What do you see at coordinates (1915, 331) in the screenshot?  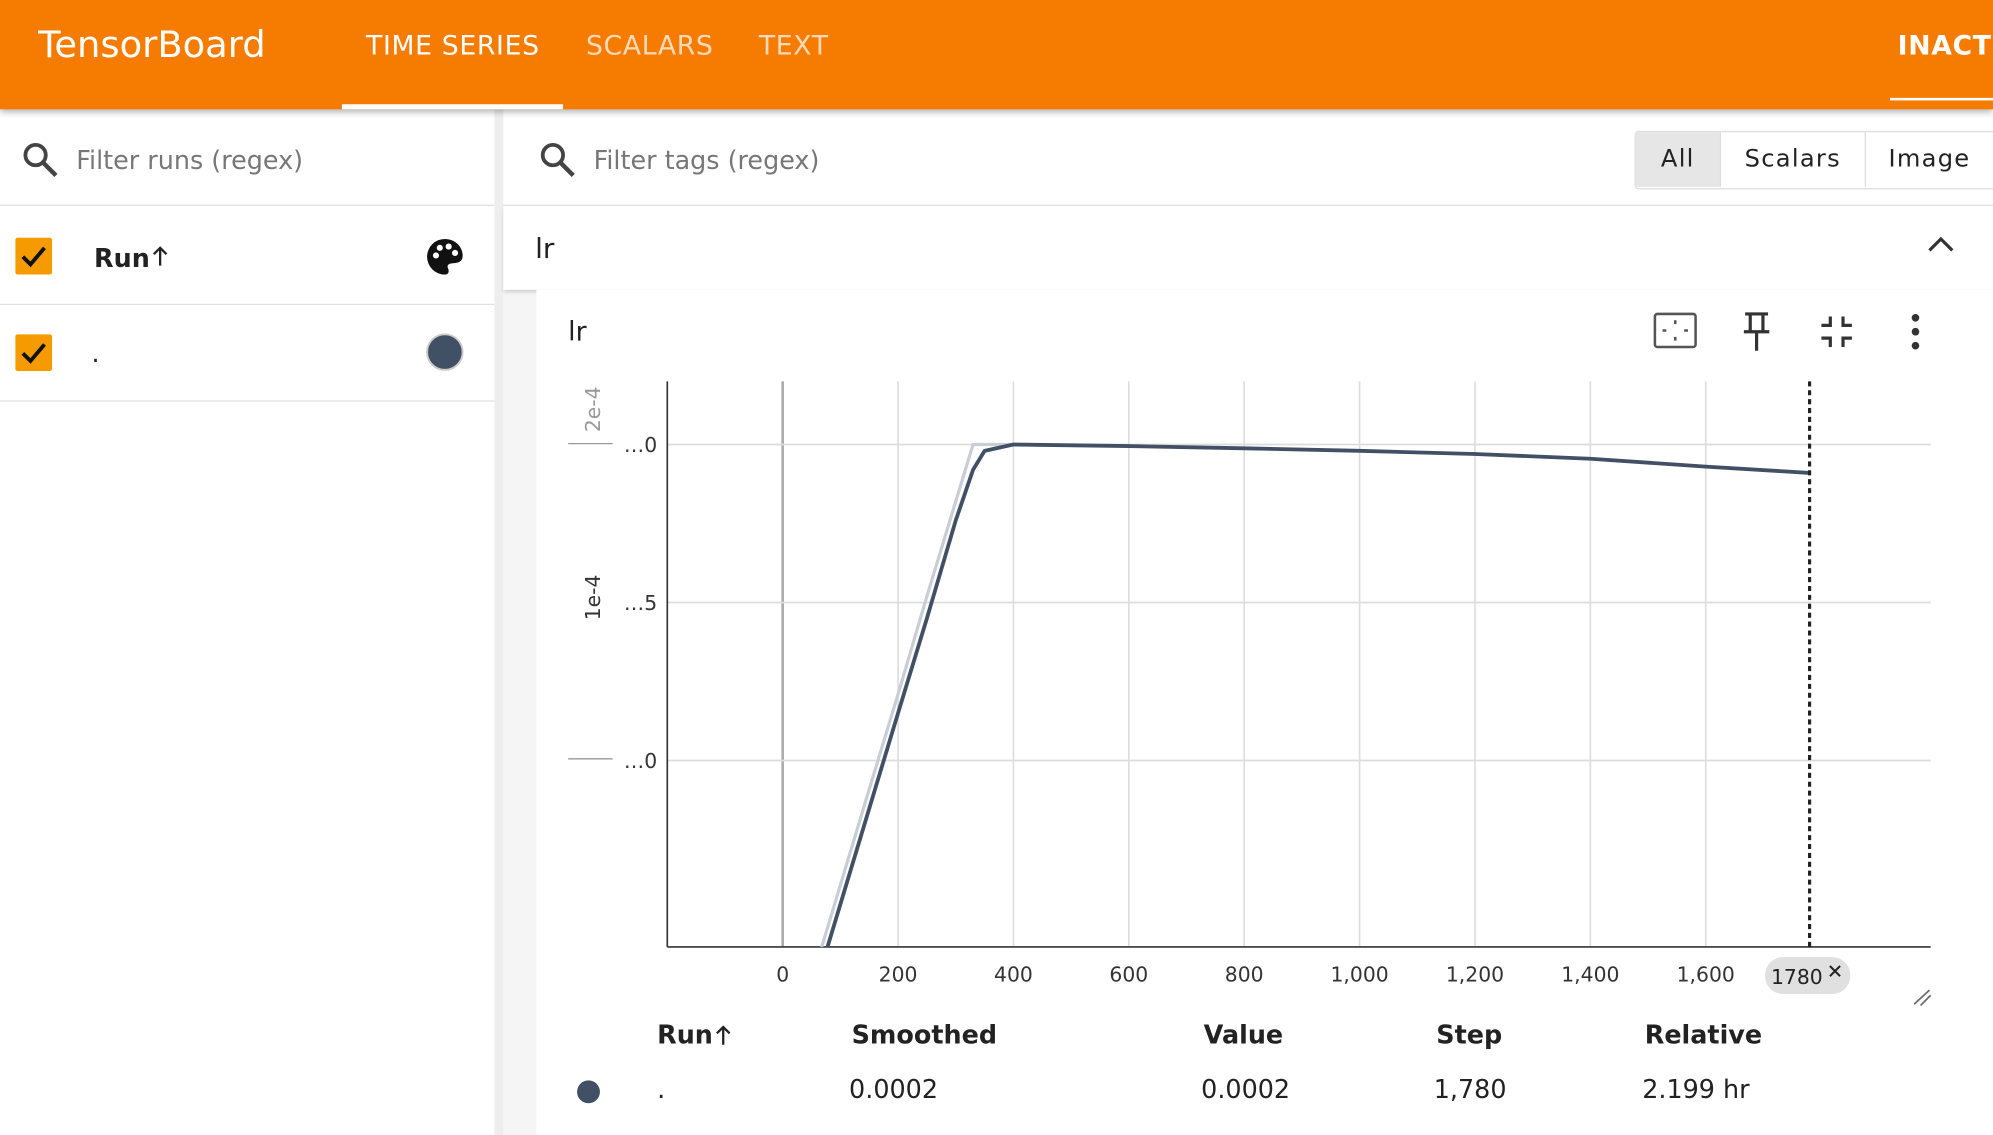 I see `more-icon` at bounding box center [1915, 331].